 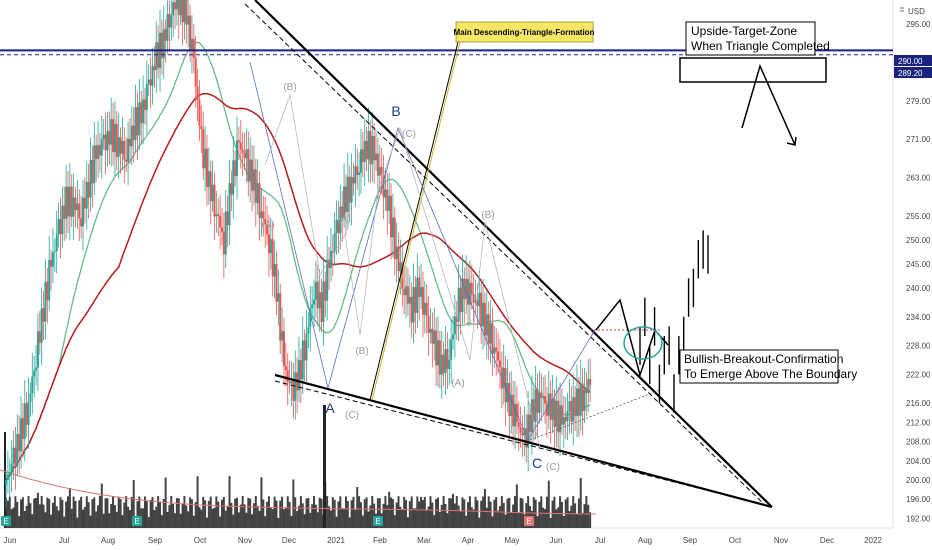 I want to click on y-tick-label: 204.00, so click(x=918, y=461).